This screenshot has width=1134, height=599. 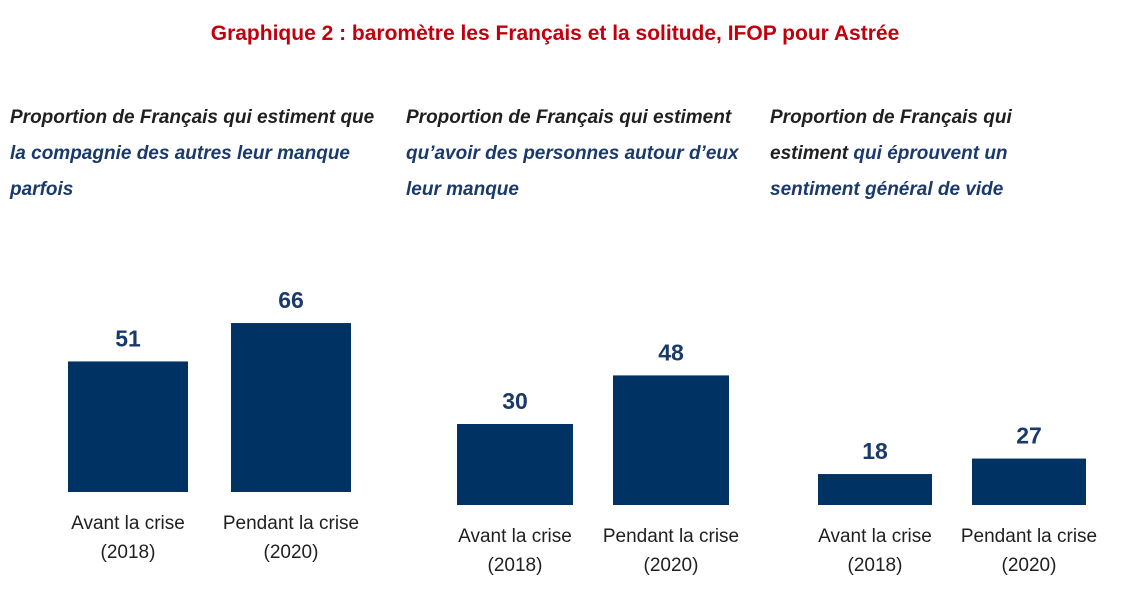 I want to click on bar-value-label: 30, so click(x=515, y=401).